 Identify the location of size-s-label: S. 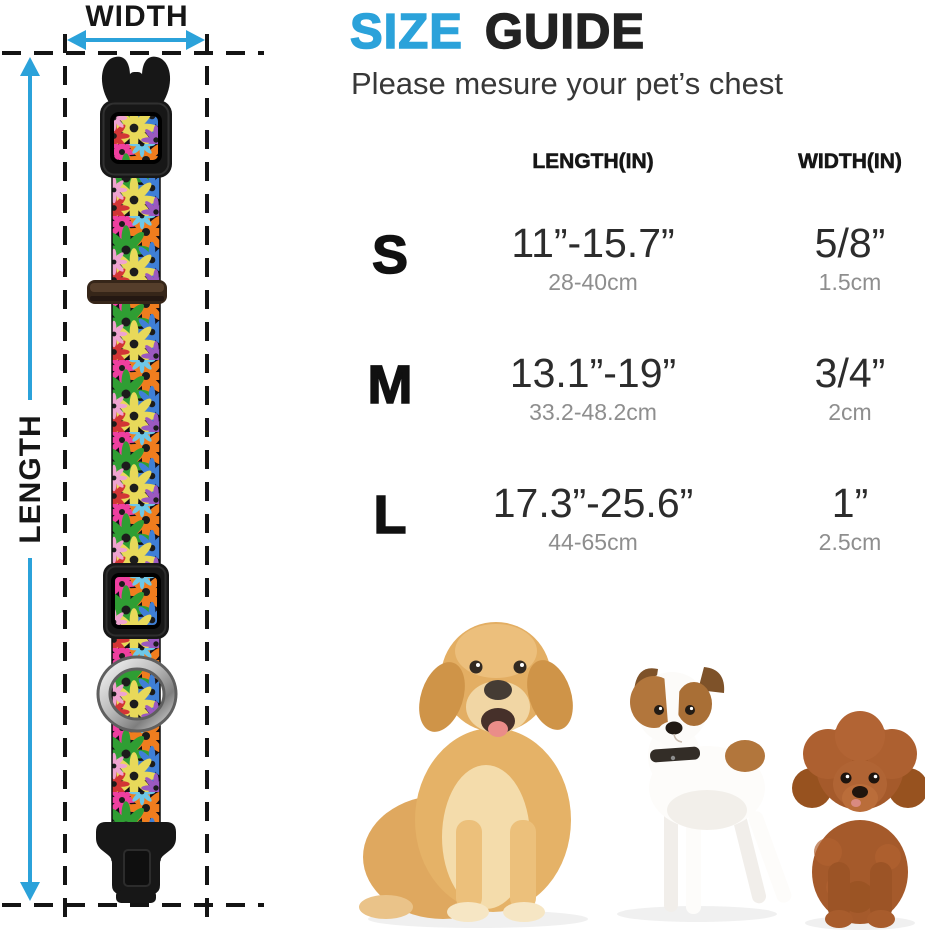
(390, 255).